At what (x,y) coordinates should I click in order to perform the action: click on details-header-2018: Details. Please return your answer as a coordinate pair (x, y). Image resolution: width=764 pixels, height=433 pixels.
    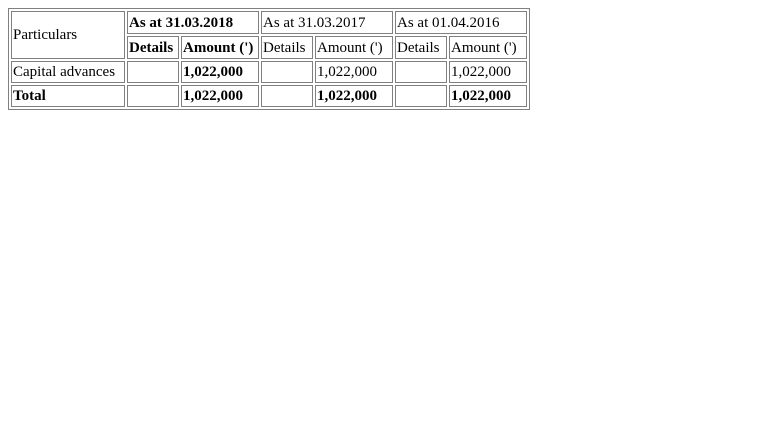
    Looking at the image, I should click on (153, 47).